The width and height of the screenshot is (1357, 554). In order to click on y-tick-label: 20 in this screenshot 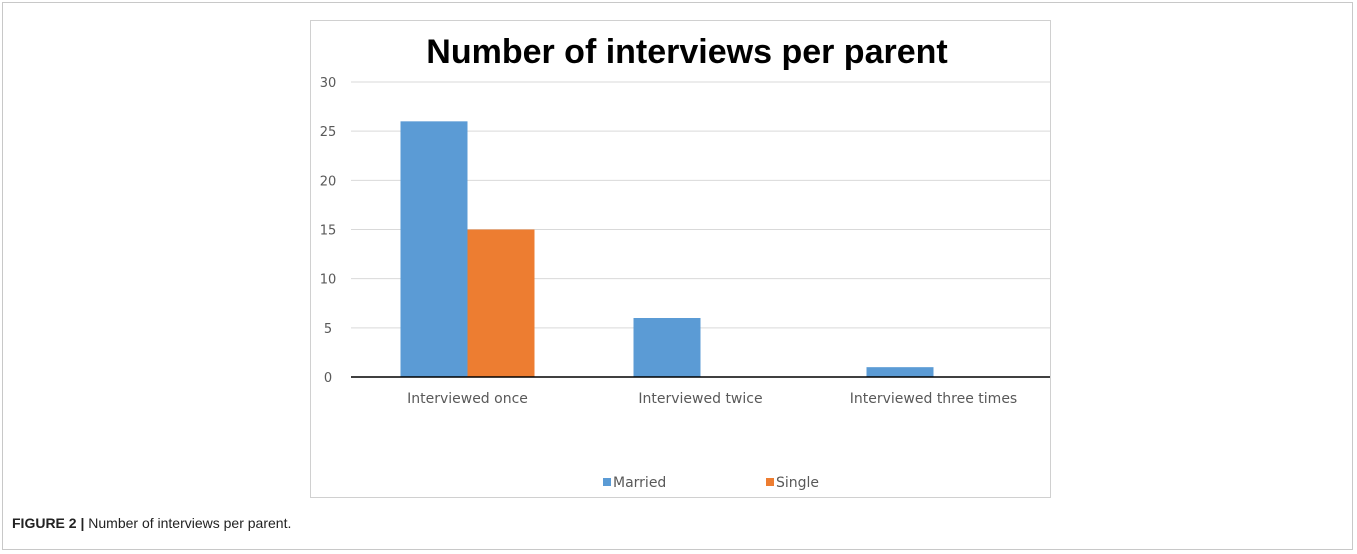, I will do `click(328, 181)`.